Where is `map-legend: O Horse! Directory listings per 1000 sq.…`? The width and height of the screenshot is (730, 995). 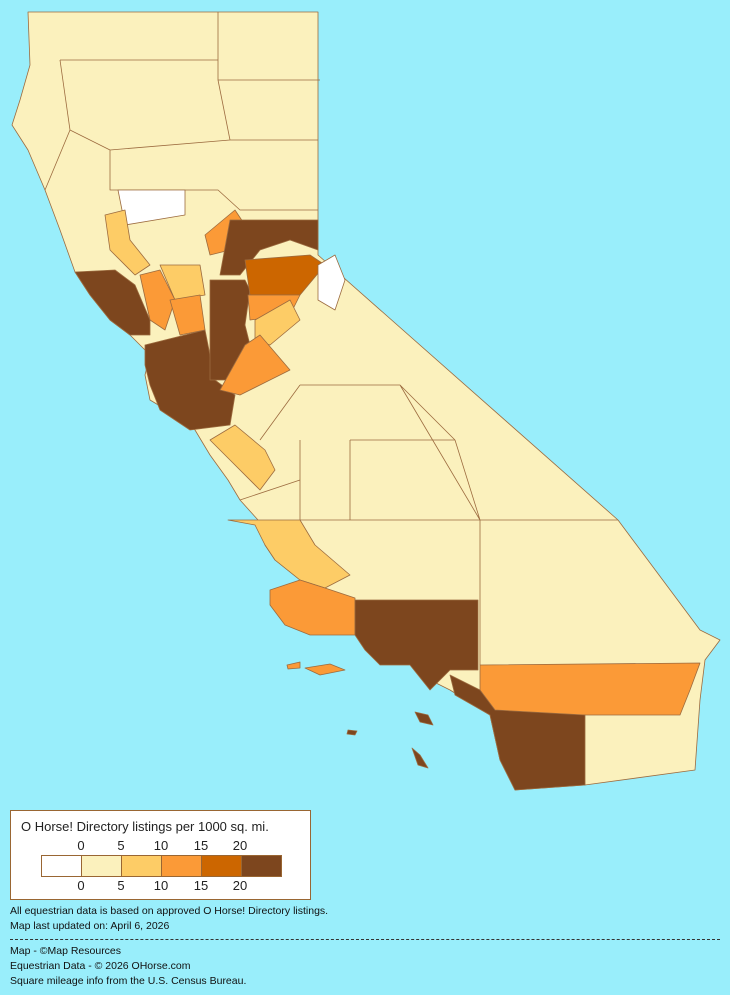
map-legend: O Horse! Directory listings per 1000 sq.… is located at coordinates (160, 855).